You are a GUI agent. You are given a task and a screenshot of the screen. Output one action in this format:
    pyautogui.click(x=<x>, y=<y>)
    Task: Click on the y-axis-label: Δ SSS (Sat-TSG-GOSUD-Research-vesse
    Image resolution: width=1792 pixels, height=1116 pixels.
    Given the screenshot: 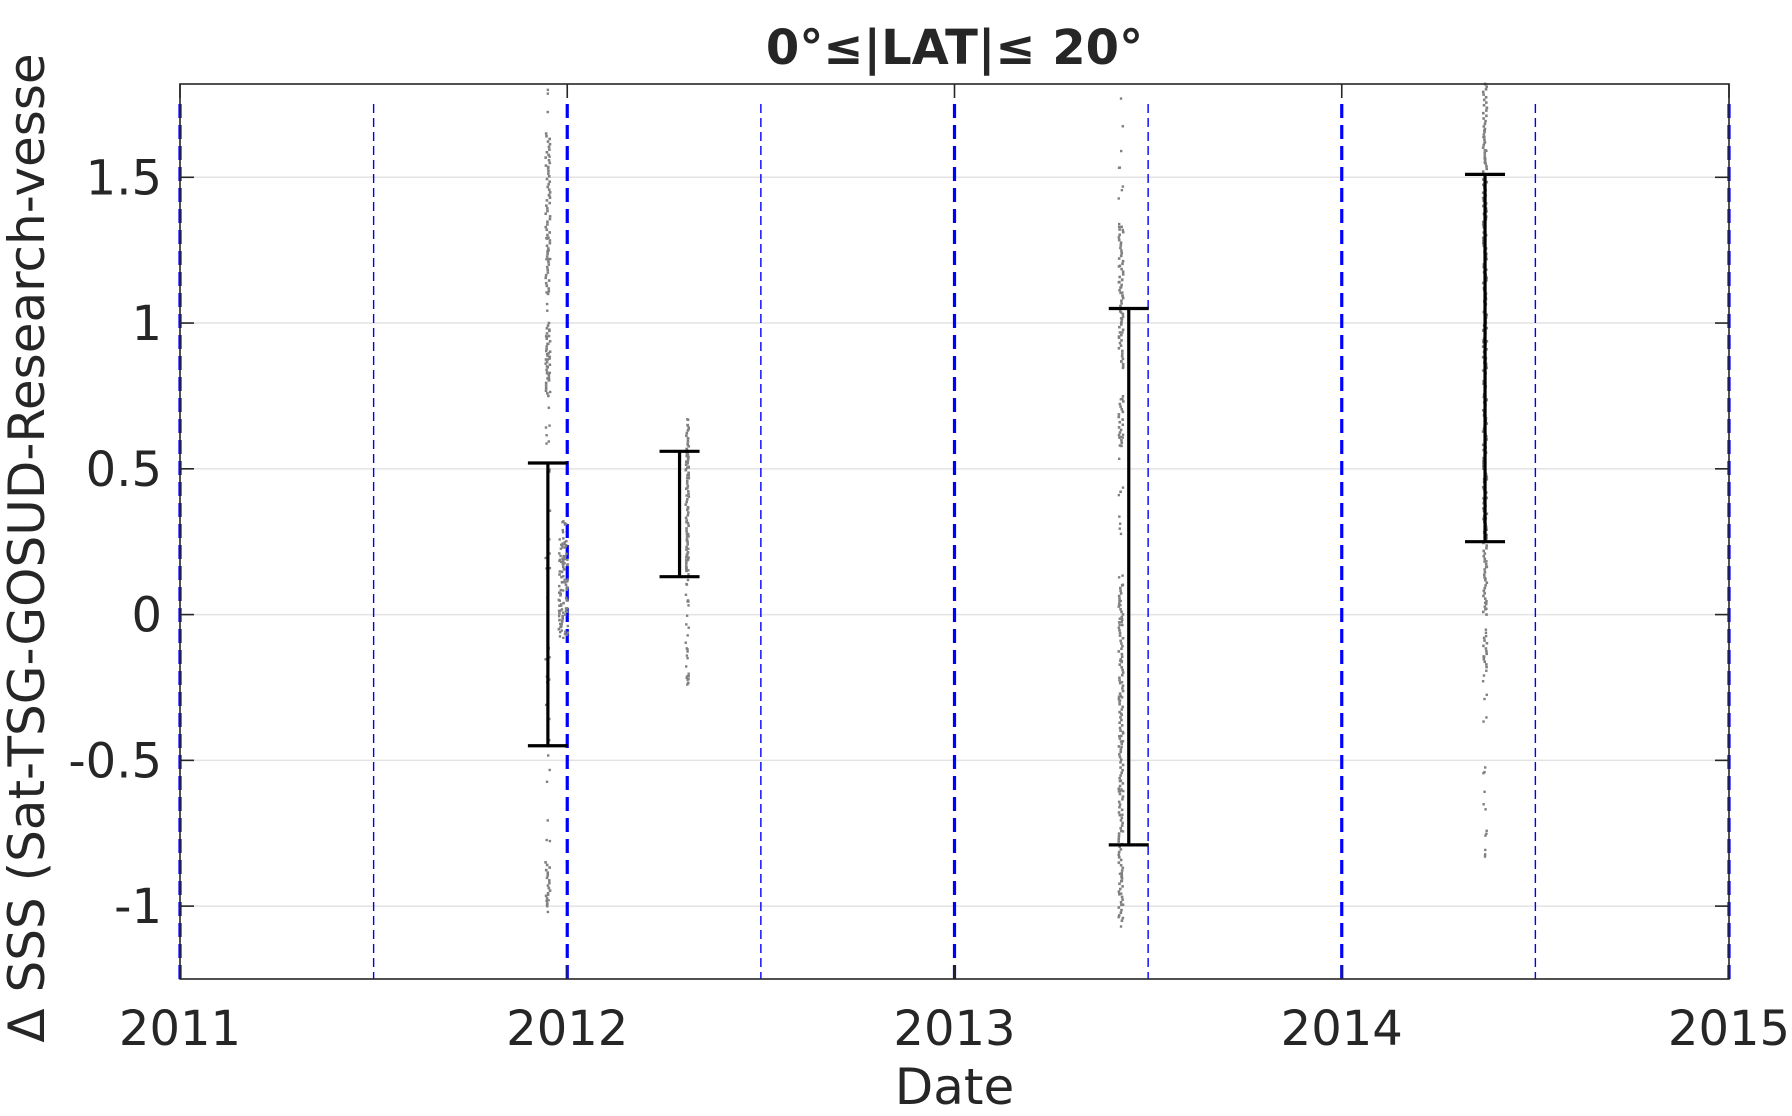 What is the action you would take?
    pyautogui.click(x=28, y=547)
    